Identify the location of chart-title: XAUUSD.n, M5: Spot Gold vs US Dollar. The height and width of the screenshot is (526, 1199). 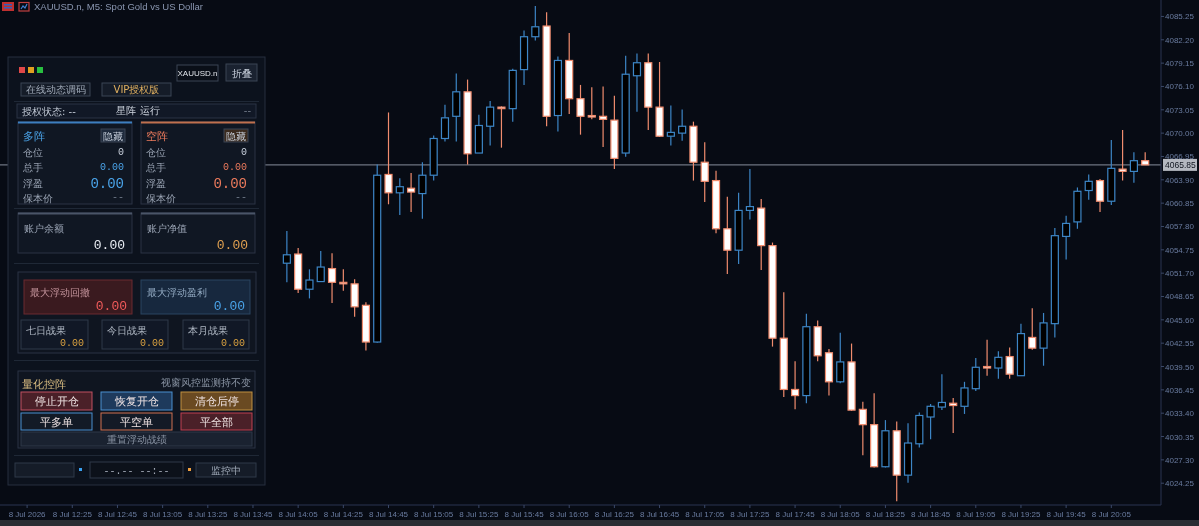
(118, 6).